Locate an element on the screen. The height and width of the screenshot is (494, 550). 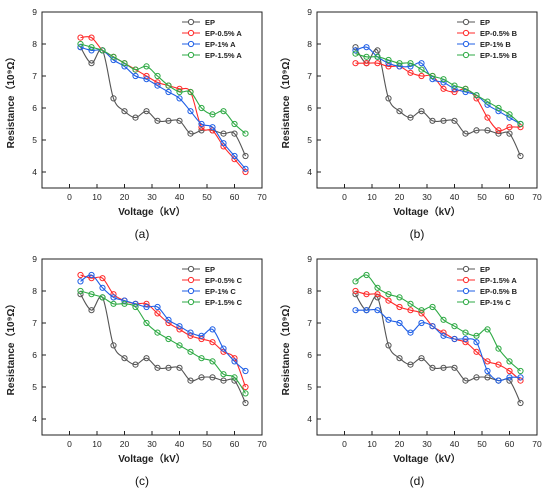
chart-c-xtick-label: 60 is located at coordinates (235, 444).